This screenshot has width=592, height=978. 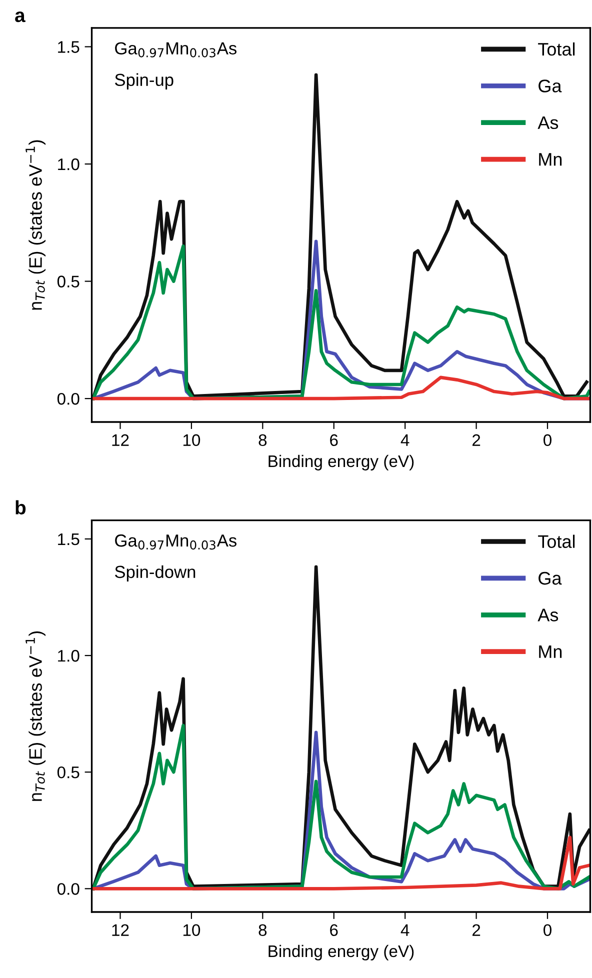 What do you see at coordinates (144, 81) in the screenshot?
I see `annotation: Spin-up` at bounding box center [144, 81].